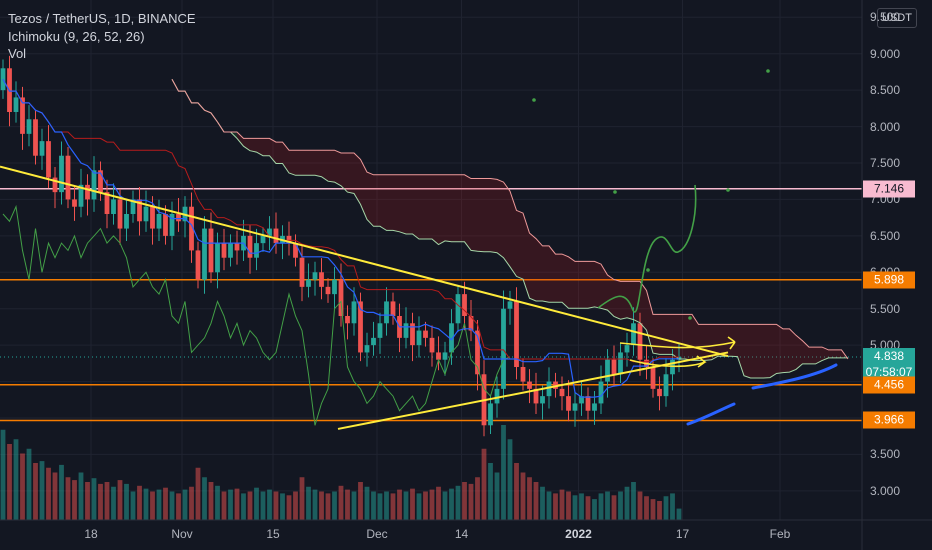 Image resolution: width=932 pixels, height=550 pixels. Describe the element at coordinates (76, 36) in the screenshot. I see `ichimoku-legend: Ichimoku (9, 26, 52, 26)` at that location.